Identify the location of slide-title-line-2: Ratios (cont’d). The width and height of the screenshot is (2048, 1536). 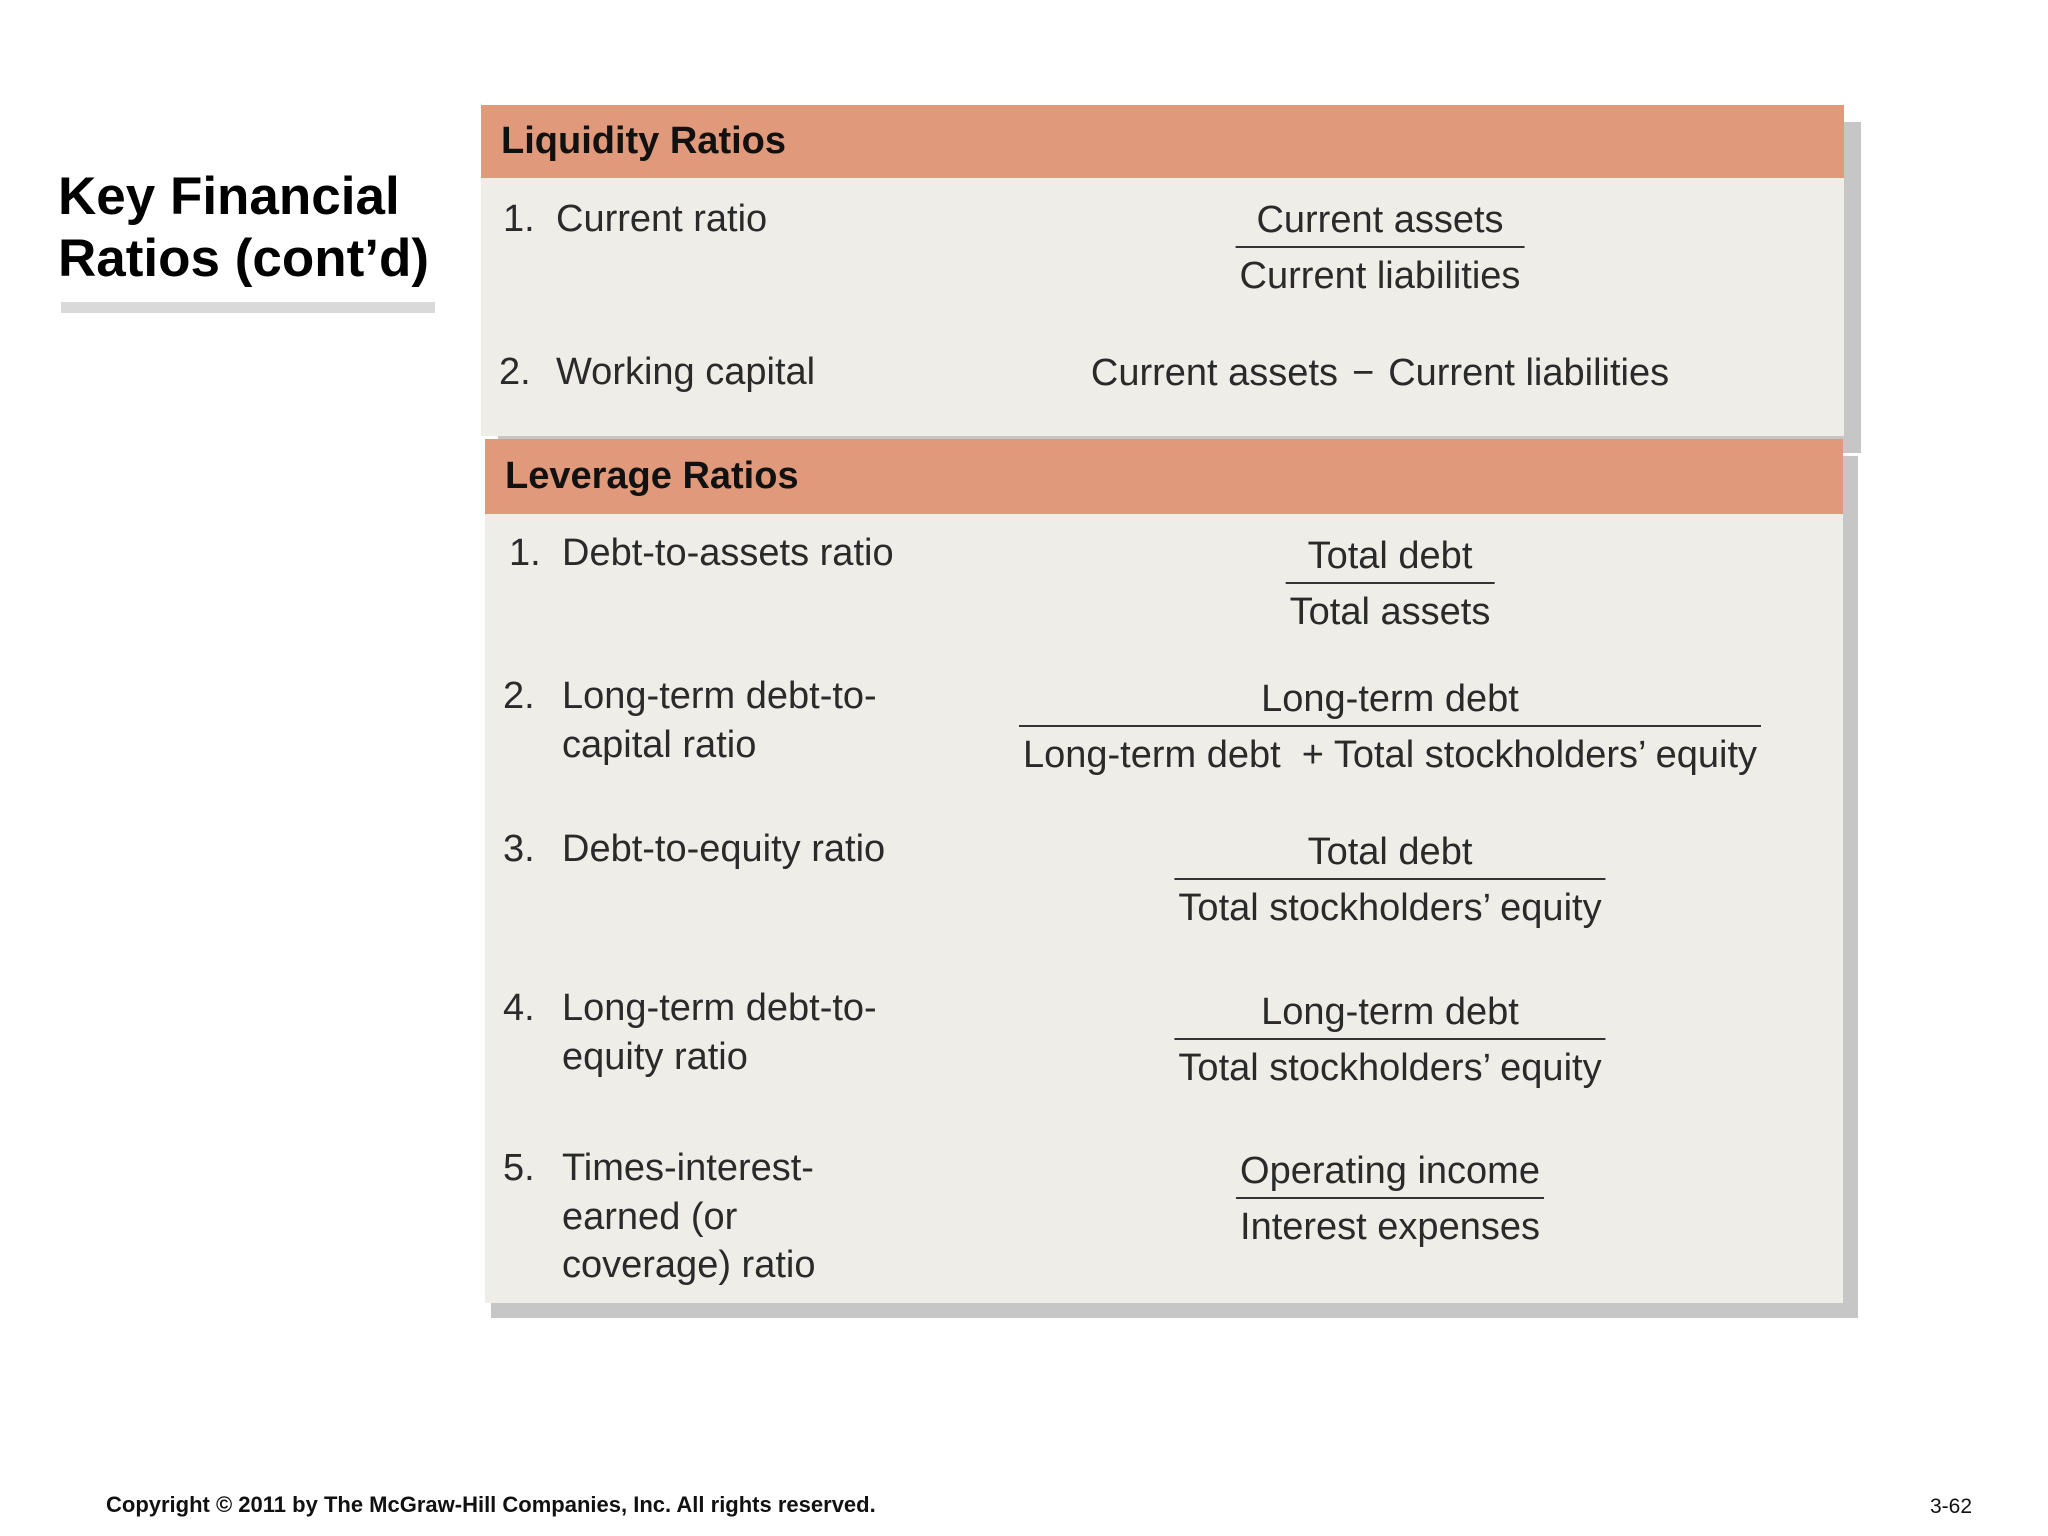
(243, 258).